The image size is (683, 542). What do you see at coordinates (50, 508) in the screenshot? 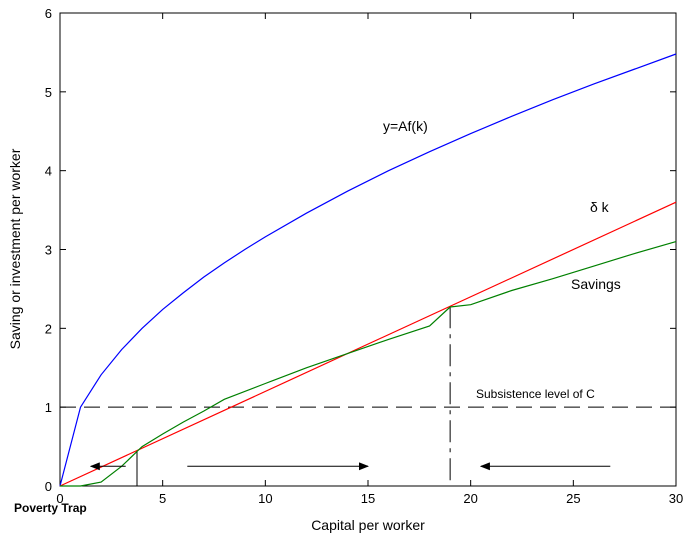
I see `poverty-trap-label: Poverty Trap` at bounding box center [50, 508].